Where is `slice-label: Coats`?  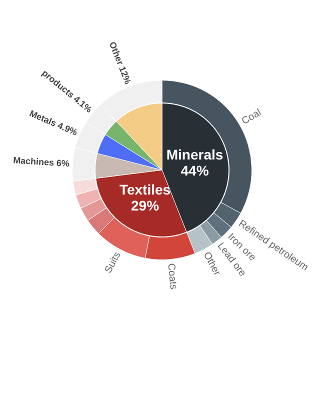 slice-label: Coats is located at coordinates (172, 276).